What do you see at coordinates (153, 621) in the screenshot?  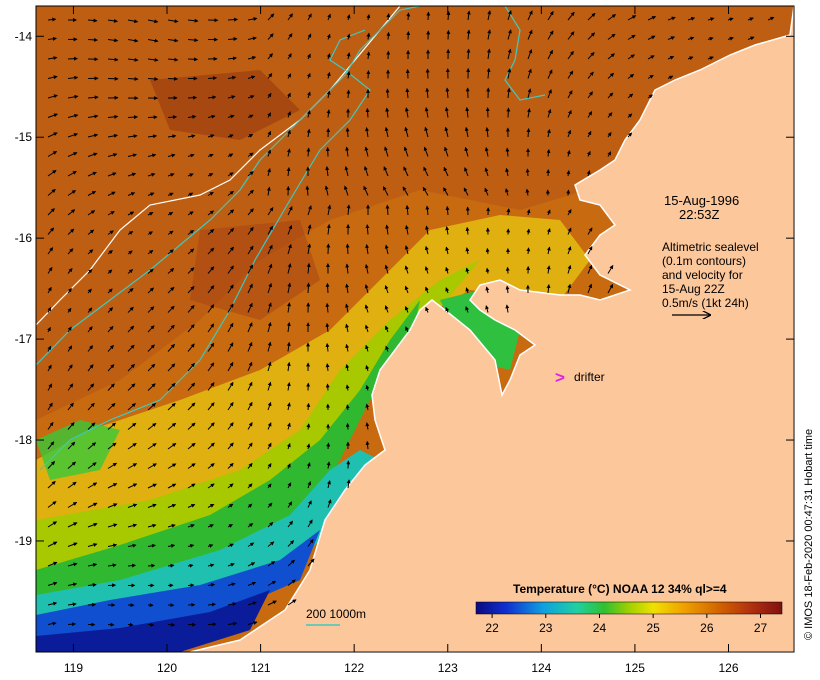 I see `deep-blue-band` at bounding box center [153, 621].